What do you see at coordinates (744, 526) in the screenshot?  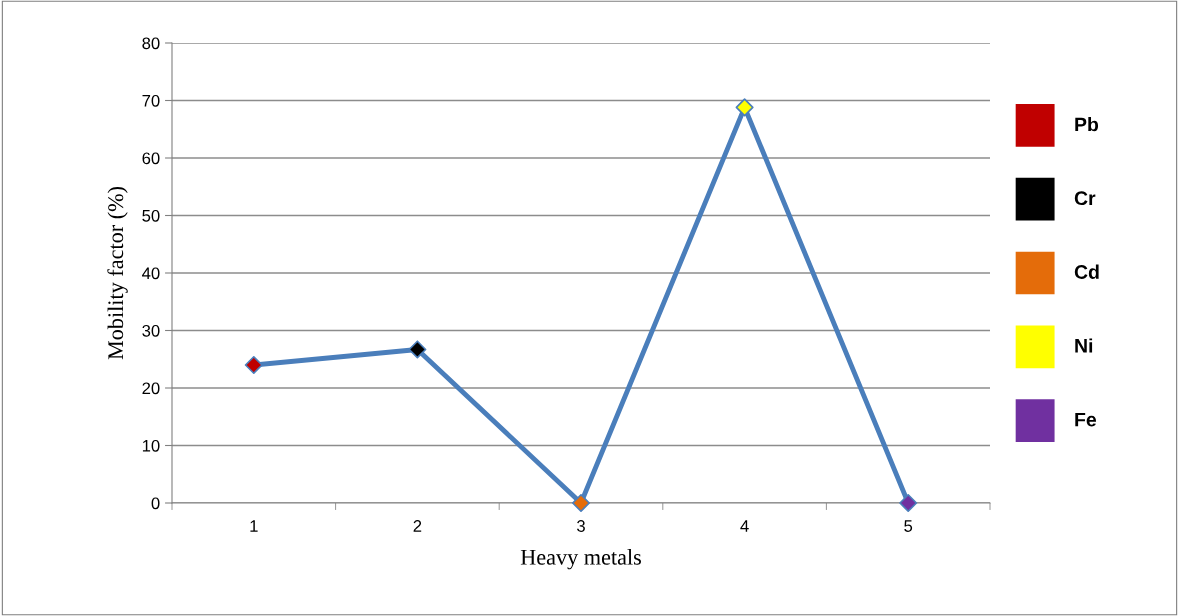 I see `x-tick-label: 4` at bounding box center [744, 526].